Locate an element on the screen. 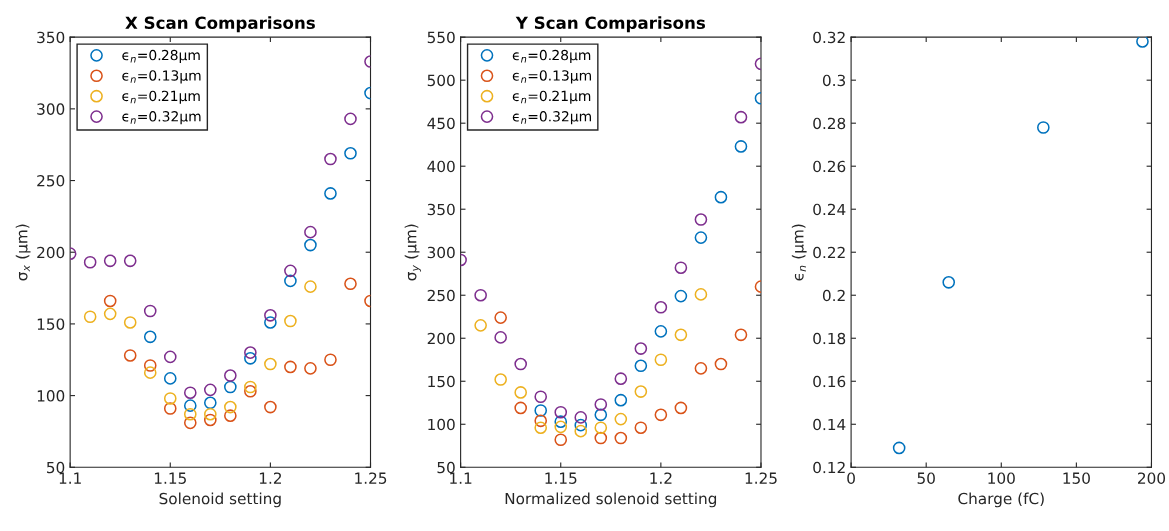  x-tick-label: 1.2 is located at coordinates (661, 478).